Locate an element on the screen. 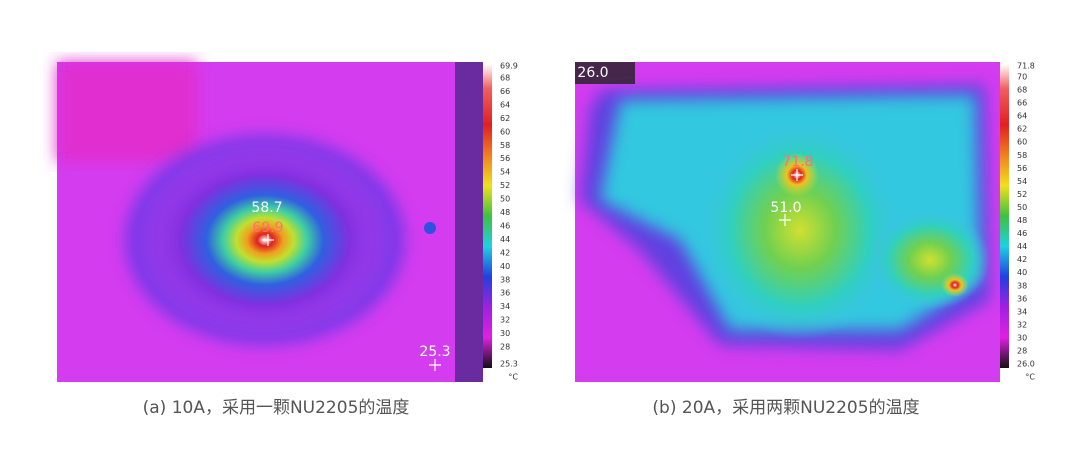  spot-label: 71.8 is located at coordinates (797, 162).